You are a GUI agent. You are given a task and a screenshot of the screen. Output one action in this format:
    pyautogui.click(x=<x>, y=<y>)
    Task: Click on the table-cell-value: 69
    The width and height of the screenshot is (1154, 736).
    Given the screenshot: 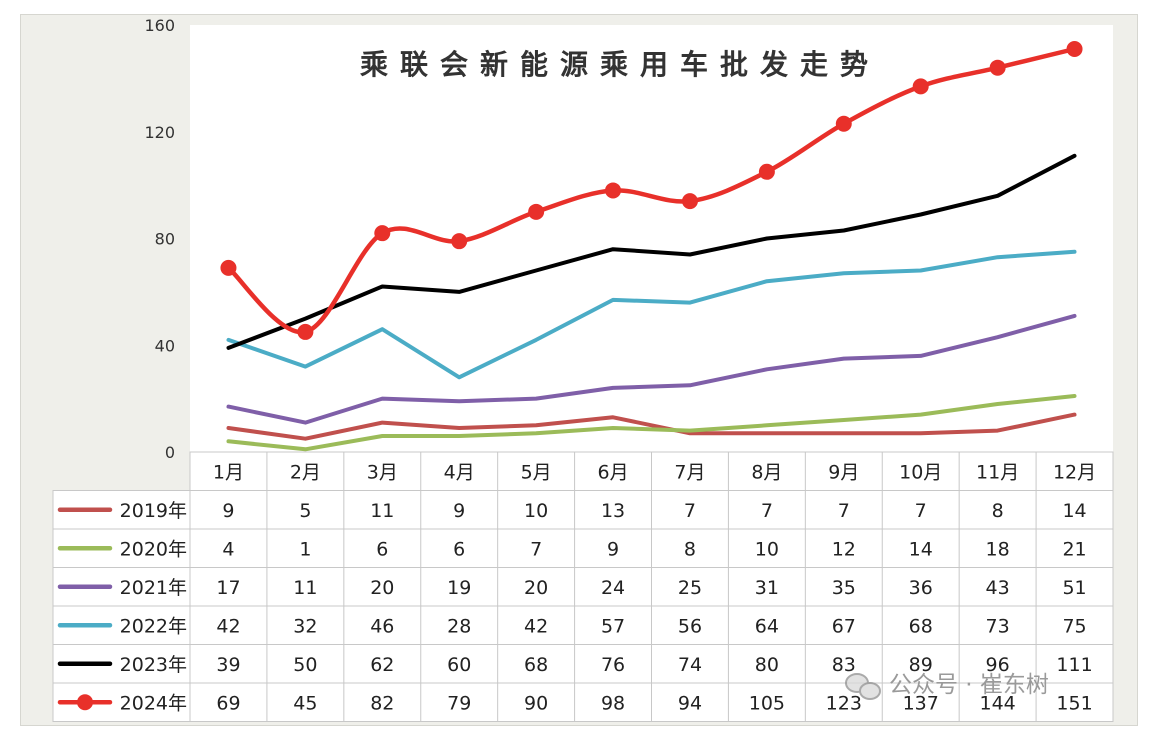 What is the action you would take?
    pyautogui.click(x=228, y=703)
    